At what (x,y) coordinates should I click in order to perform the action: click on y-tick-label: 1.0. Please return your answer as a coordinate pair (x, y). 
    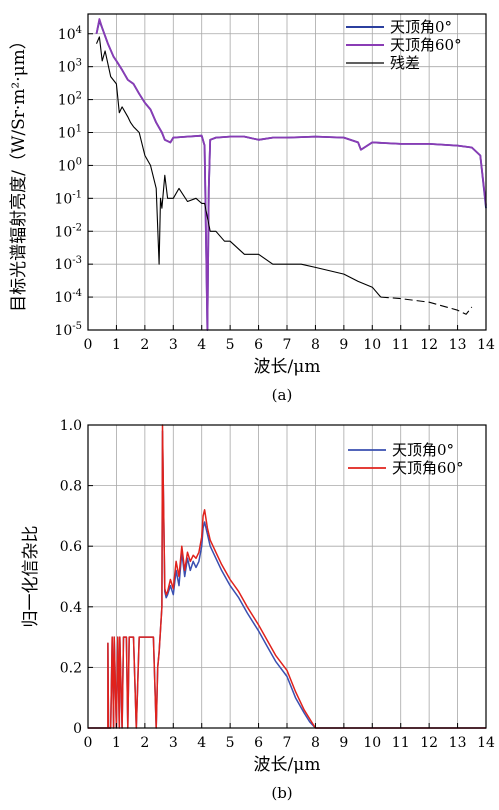
    Looking at the image, I should click on (71, 426).